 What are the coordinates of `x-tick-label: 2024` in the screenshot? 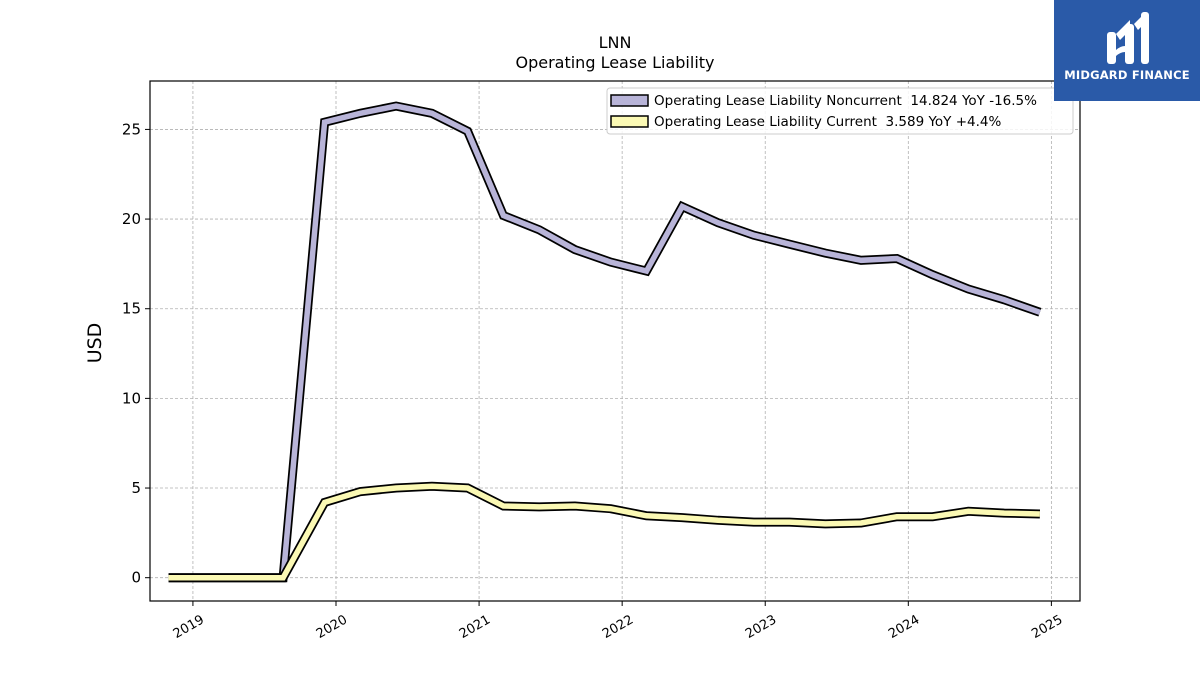 It's located at (904, 627).